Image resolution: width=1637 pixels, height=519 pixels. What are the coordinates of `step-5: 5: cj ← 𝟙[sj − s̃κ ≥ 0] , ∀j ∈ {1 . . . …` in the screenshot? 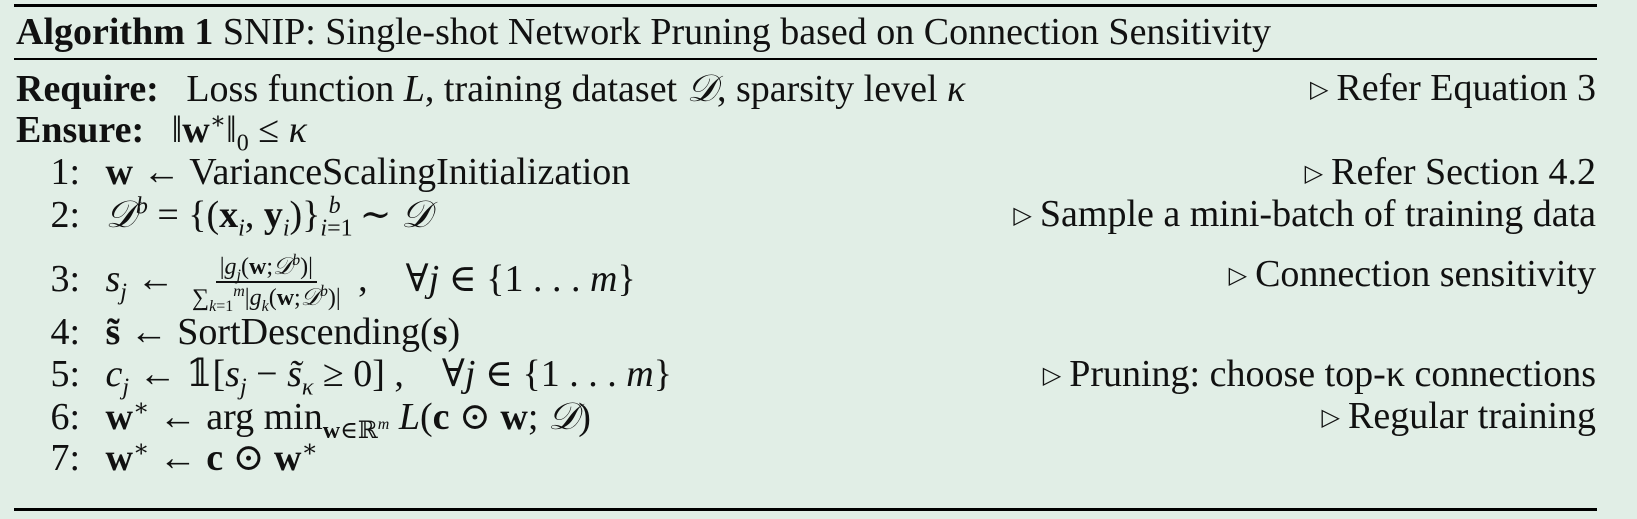 It's located at (806, 376).